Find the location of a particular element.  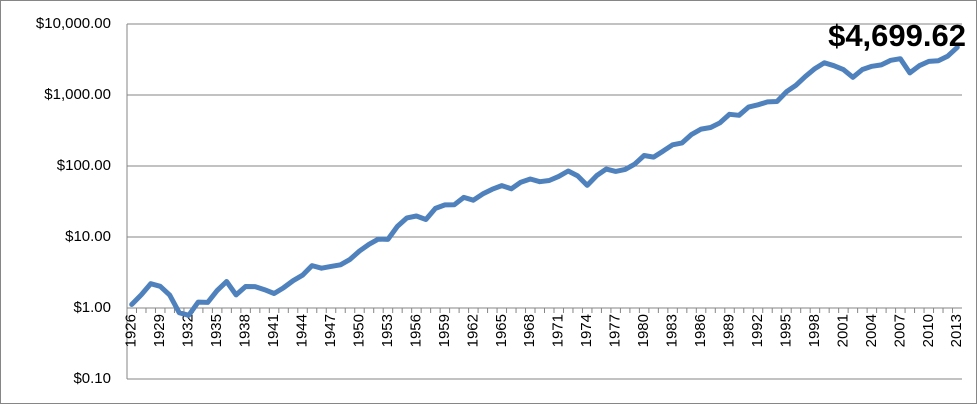

y-tick-label: $0.10 is located at coordinates (92, 378).